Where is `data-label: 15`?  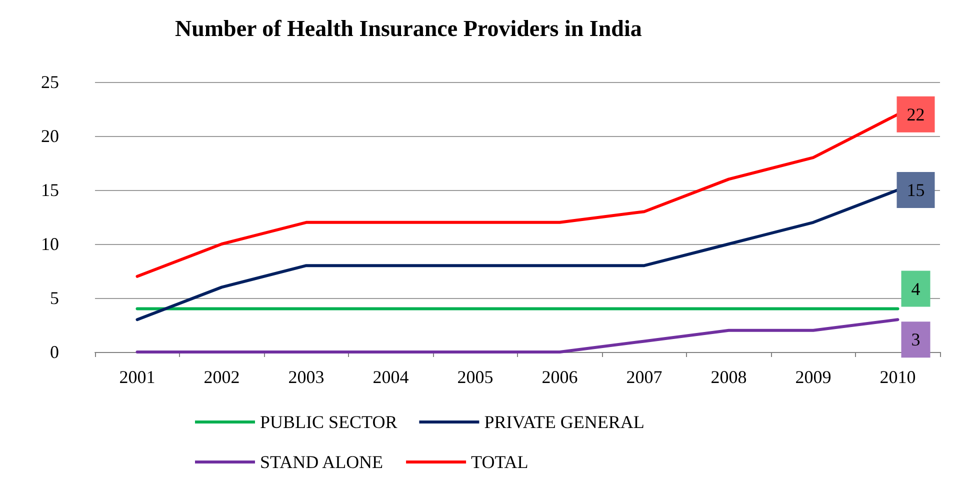
data-label: 15 is located at coordinates (915, 190).